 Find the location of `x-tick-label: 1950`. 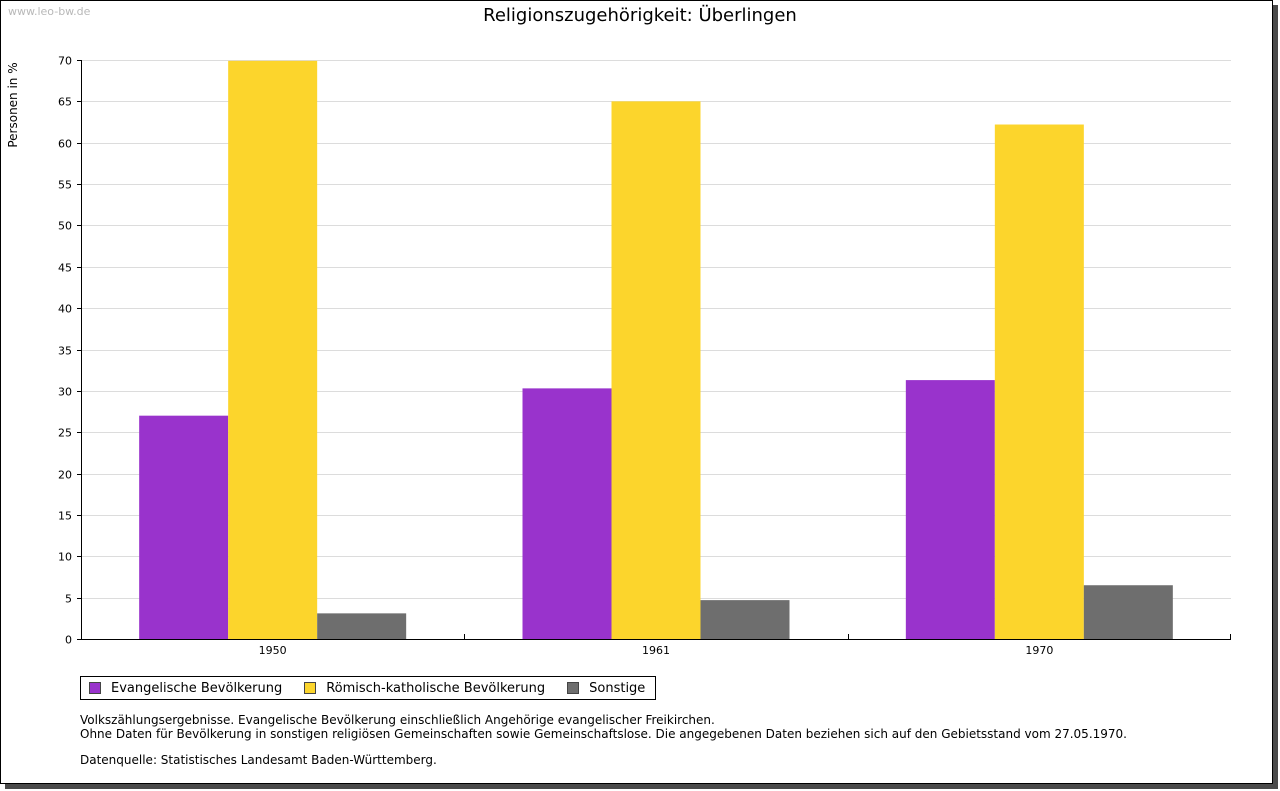

x-tick-label: 1950 is located at coordinates (273, 650).